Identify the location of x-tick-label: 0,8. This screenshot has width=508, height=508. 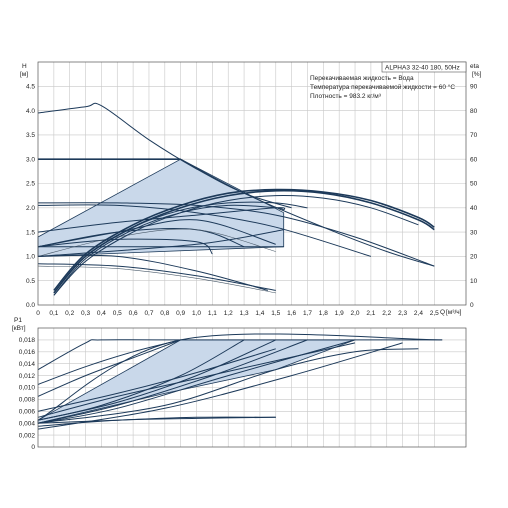
(164, 313).